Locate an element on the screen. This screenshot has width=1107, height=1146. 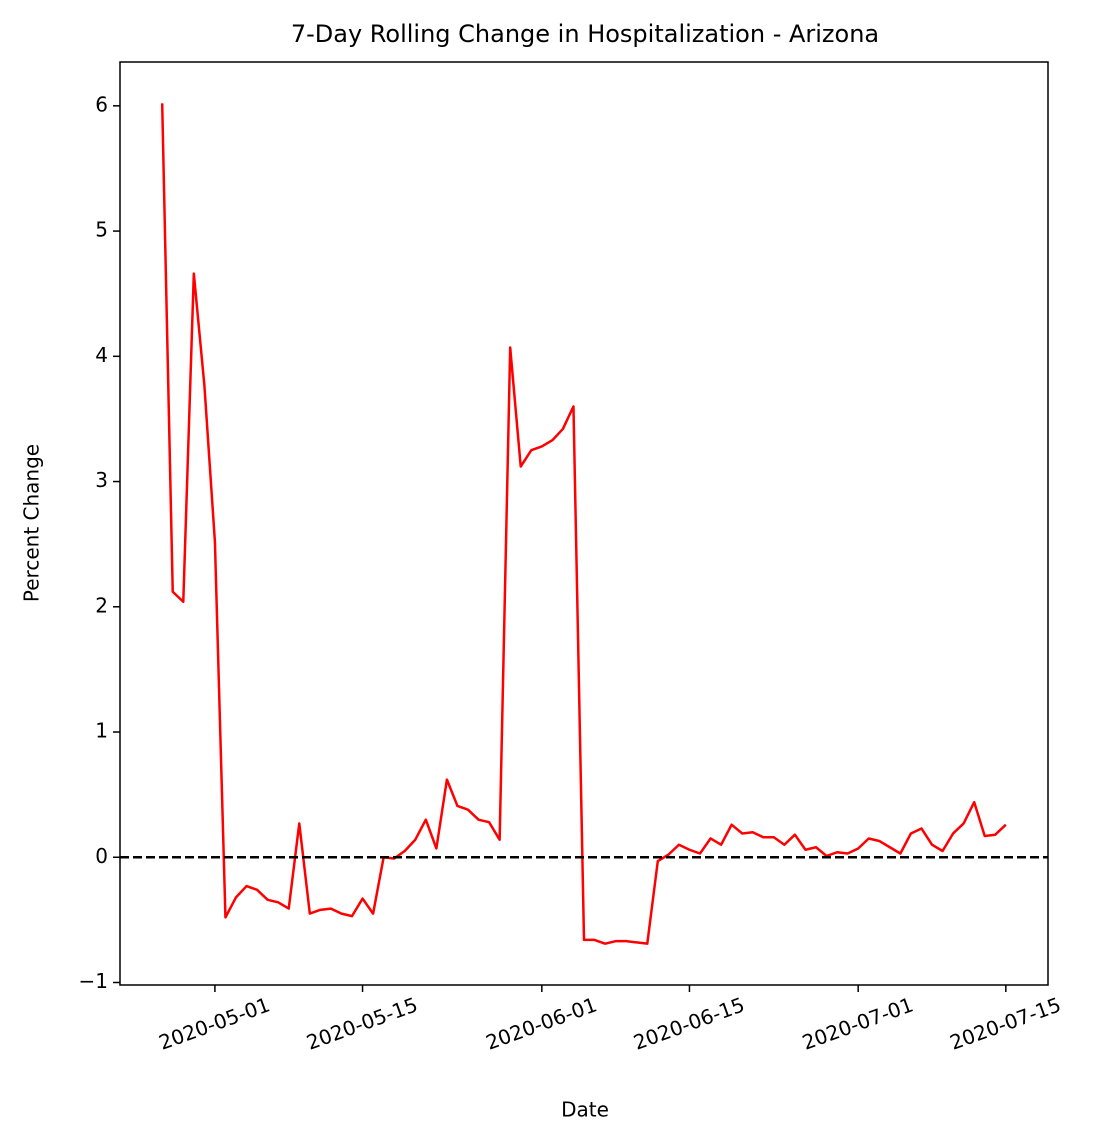
x-tick-label: 2020-07-15 is located at coordinates (1005, 1023).